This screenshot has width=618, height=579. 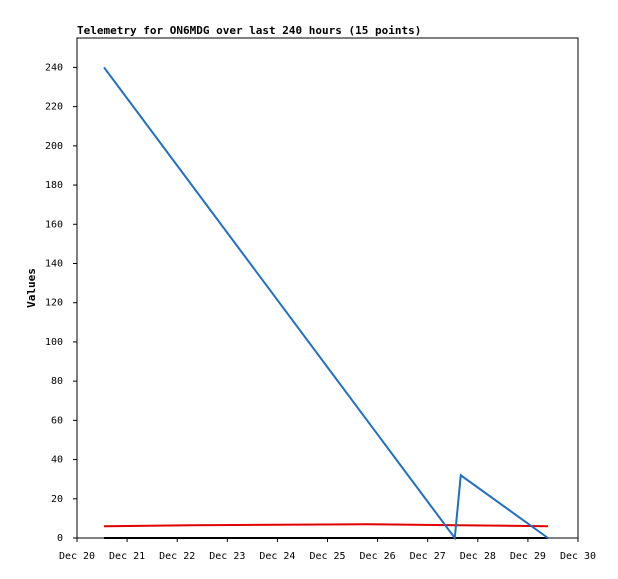 I want to click on y-tick-label: 40, so click(x=57, y=460).